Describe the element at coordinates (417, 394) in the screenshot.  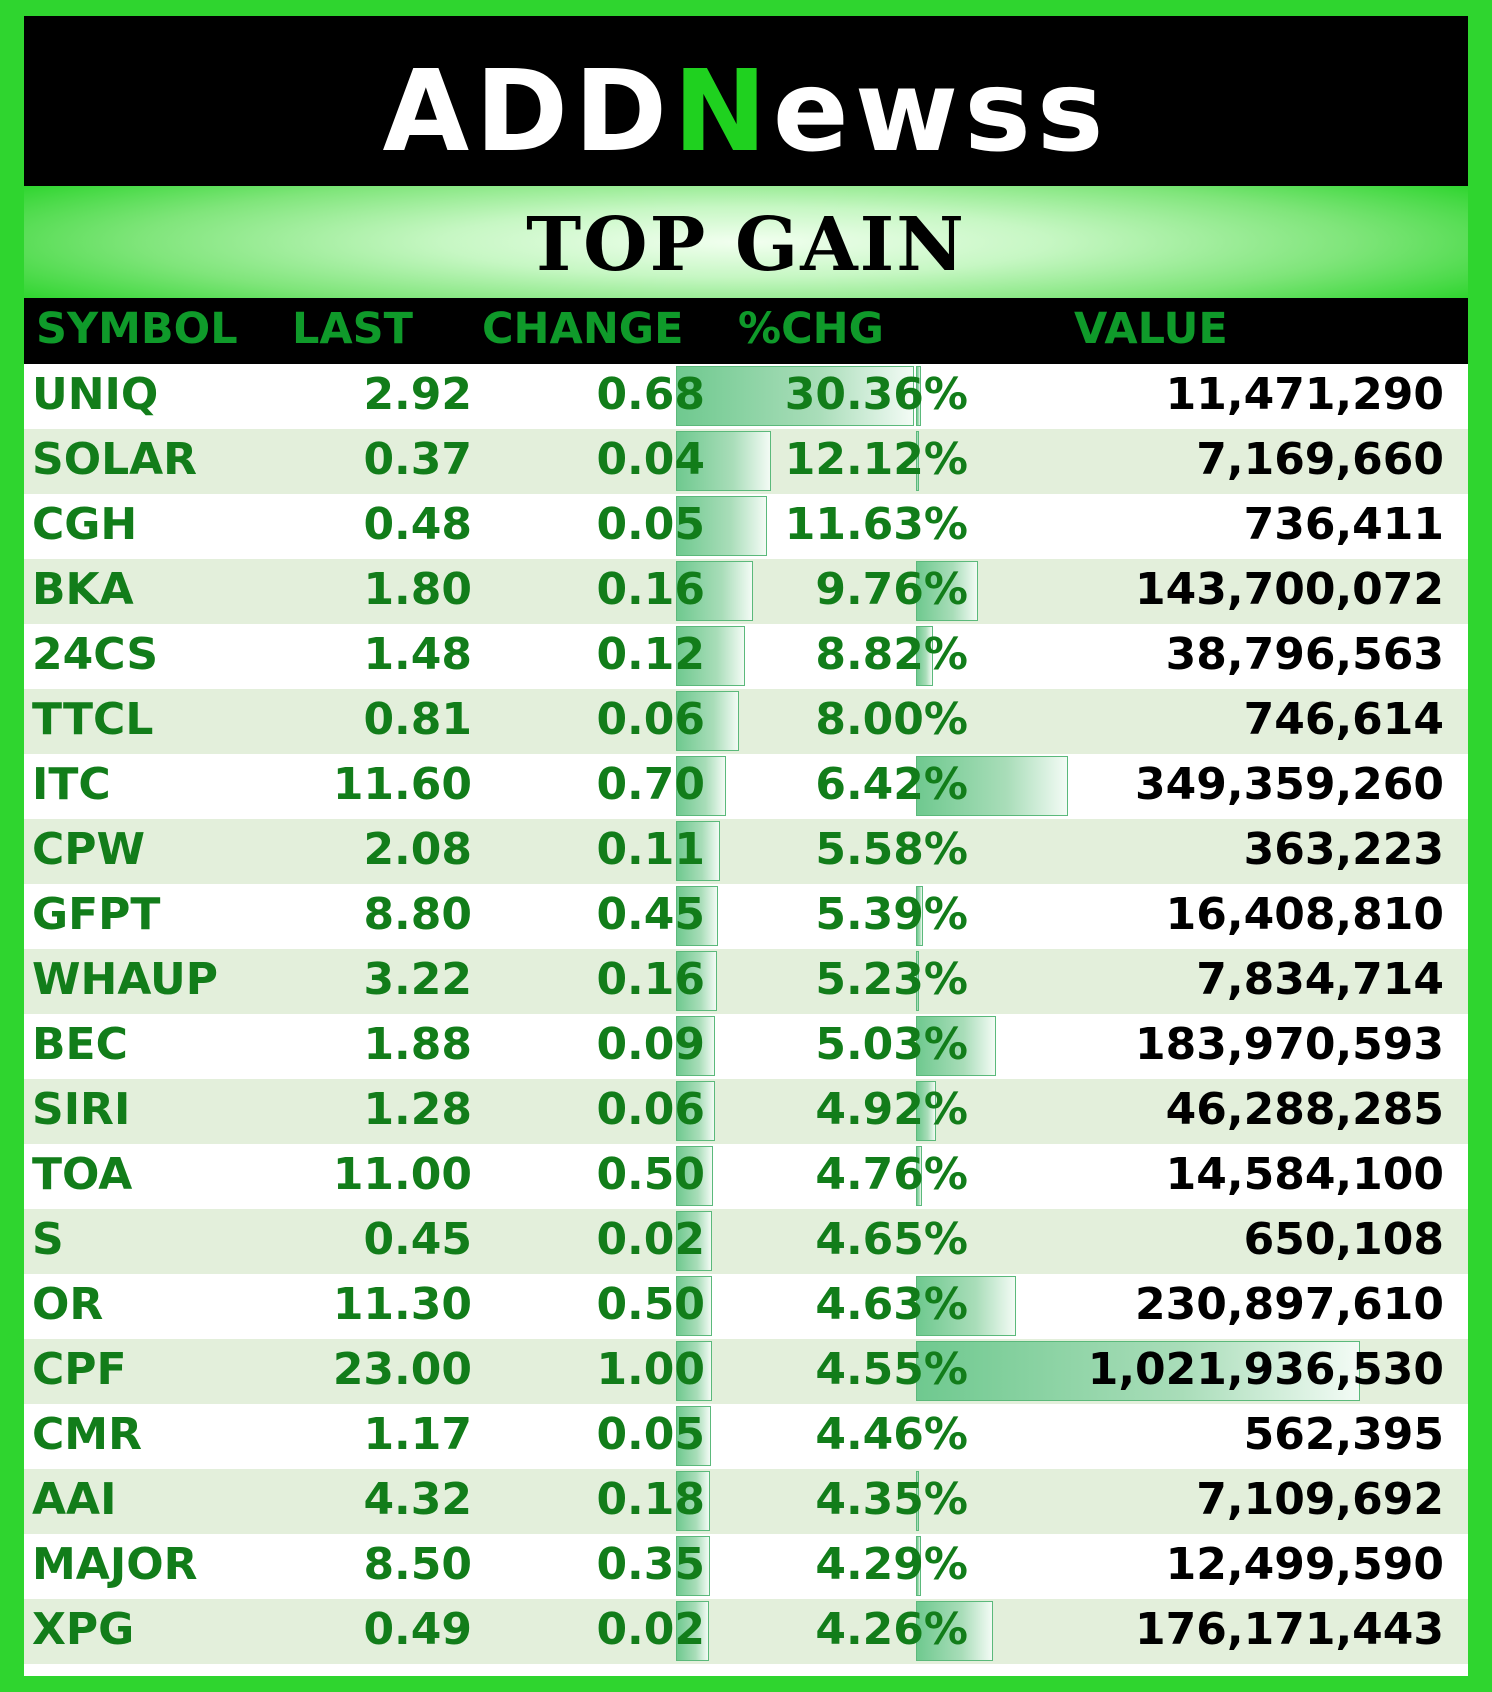
I see `last-cell: 2.92` at that location.